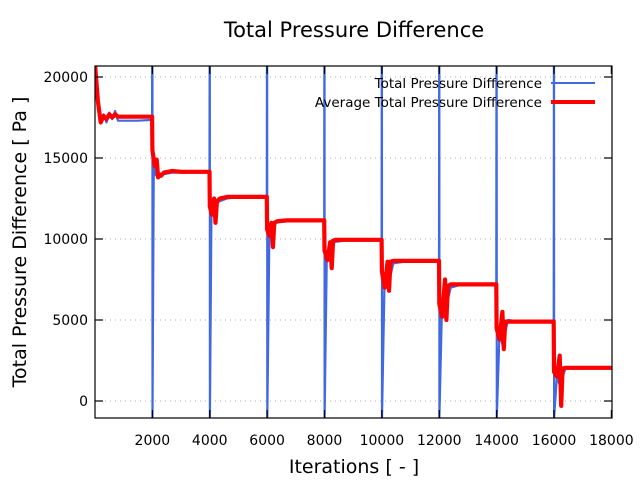 This screenshot has width=640, height=484. I want to click on x-tick-label: 14000, so click(496, 441).